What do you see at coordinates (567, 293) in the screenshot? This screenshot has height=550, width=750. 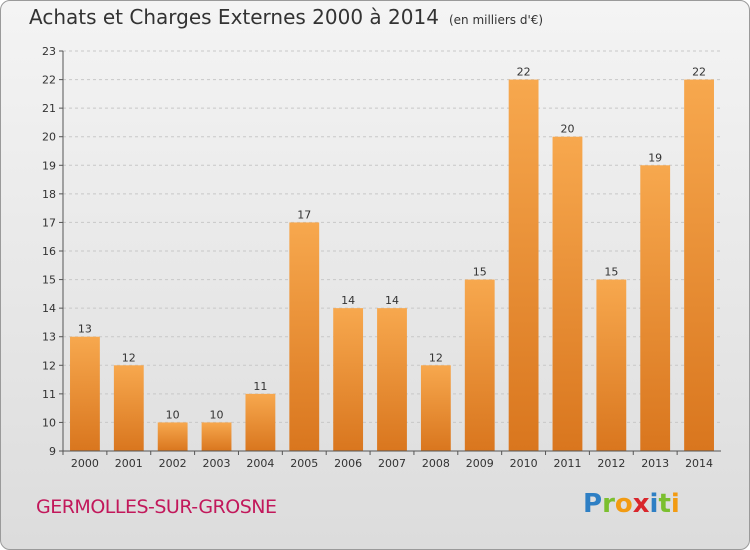 I see `bar-2011` at bounding box center [567, 293].